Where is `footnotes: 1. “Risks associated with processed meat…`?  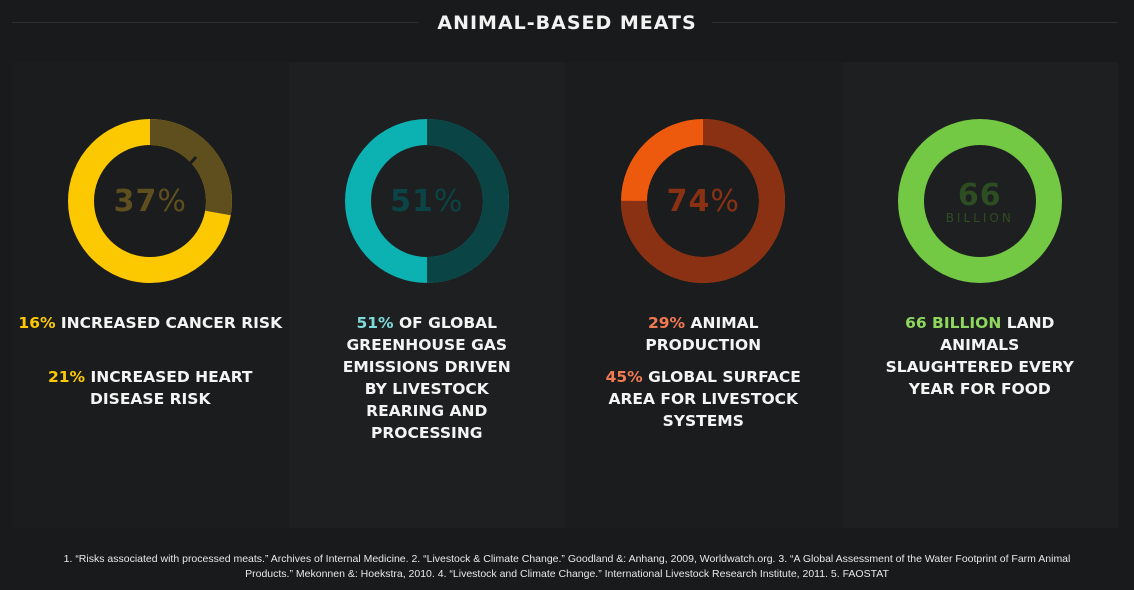
footnotes: 1. “Risks associated with processed meat… is located at coordinates (567, 567).